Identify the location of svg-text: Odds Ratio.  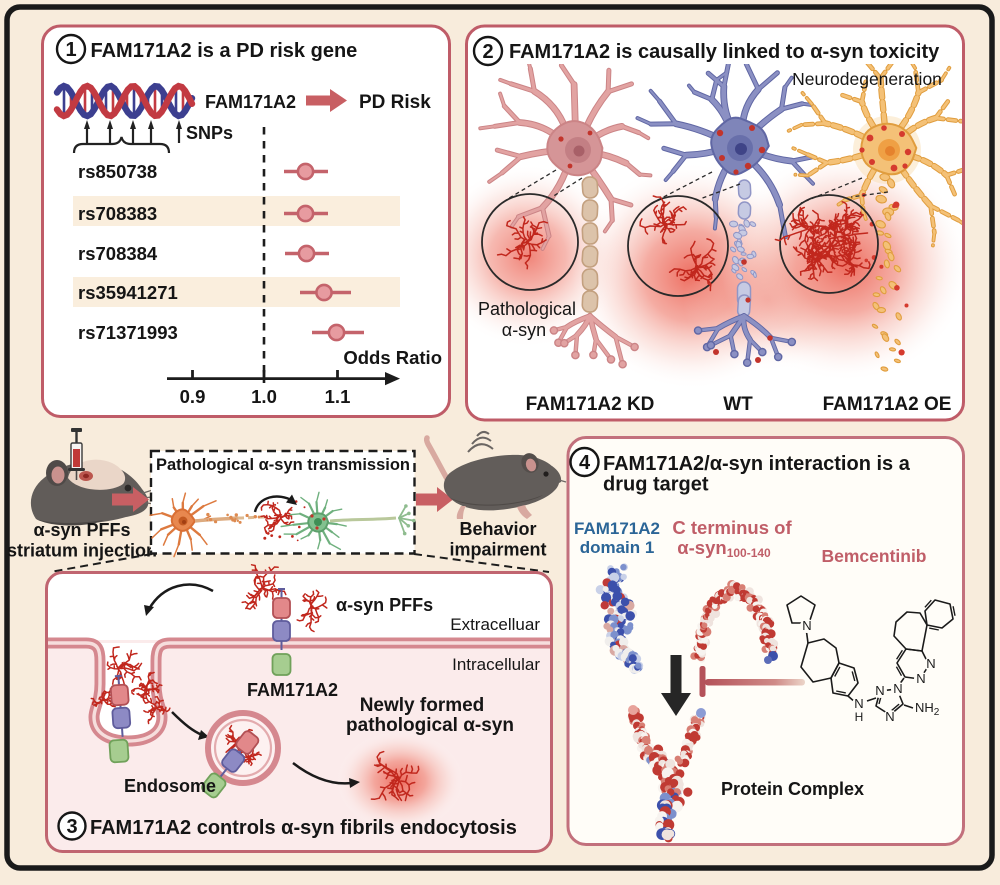
(392, 357).